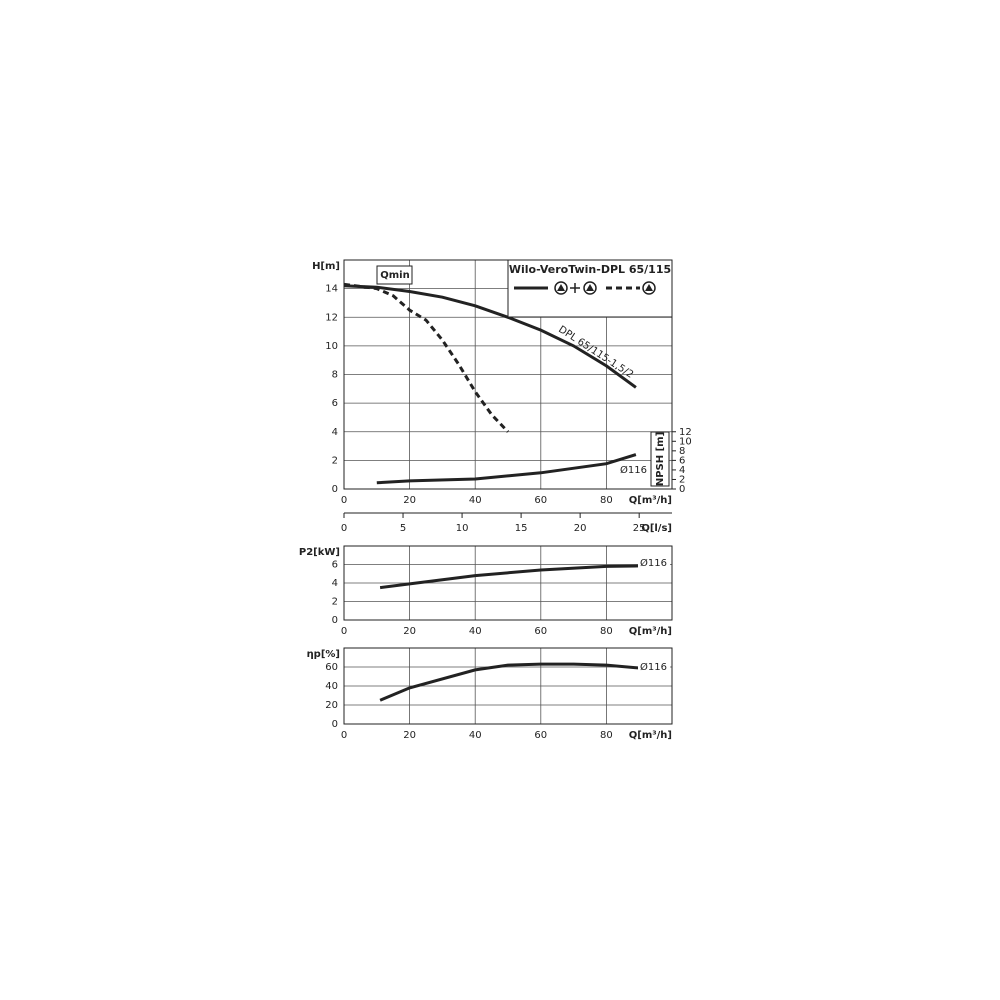 The width and height of the screenshot is (1000, 1000). I want to click on y2-tick-label: 6, so click(682, 460).